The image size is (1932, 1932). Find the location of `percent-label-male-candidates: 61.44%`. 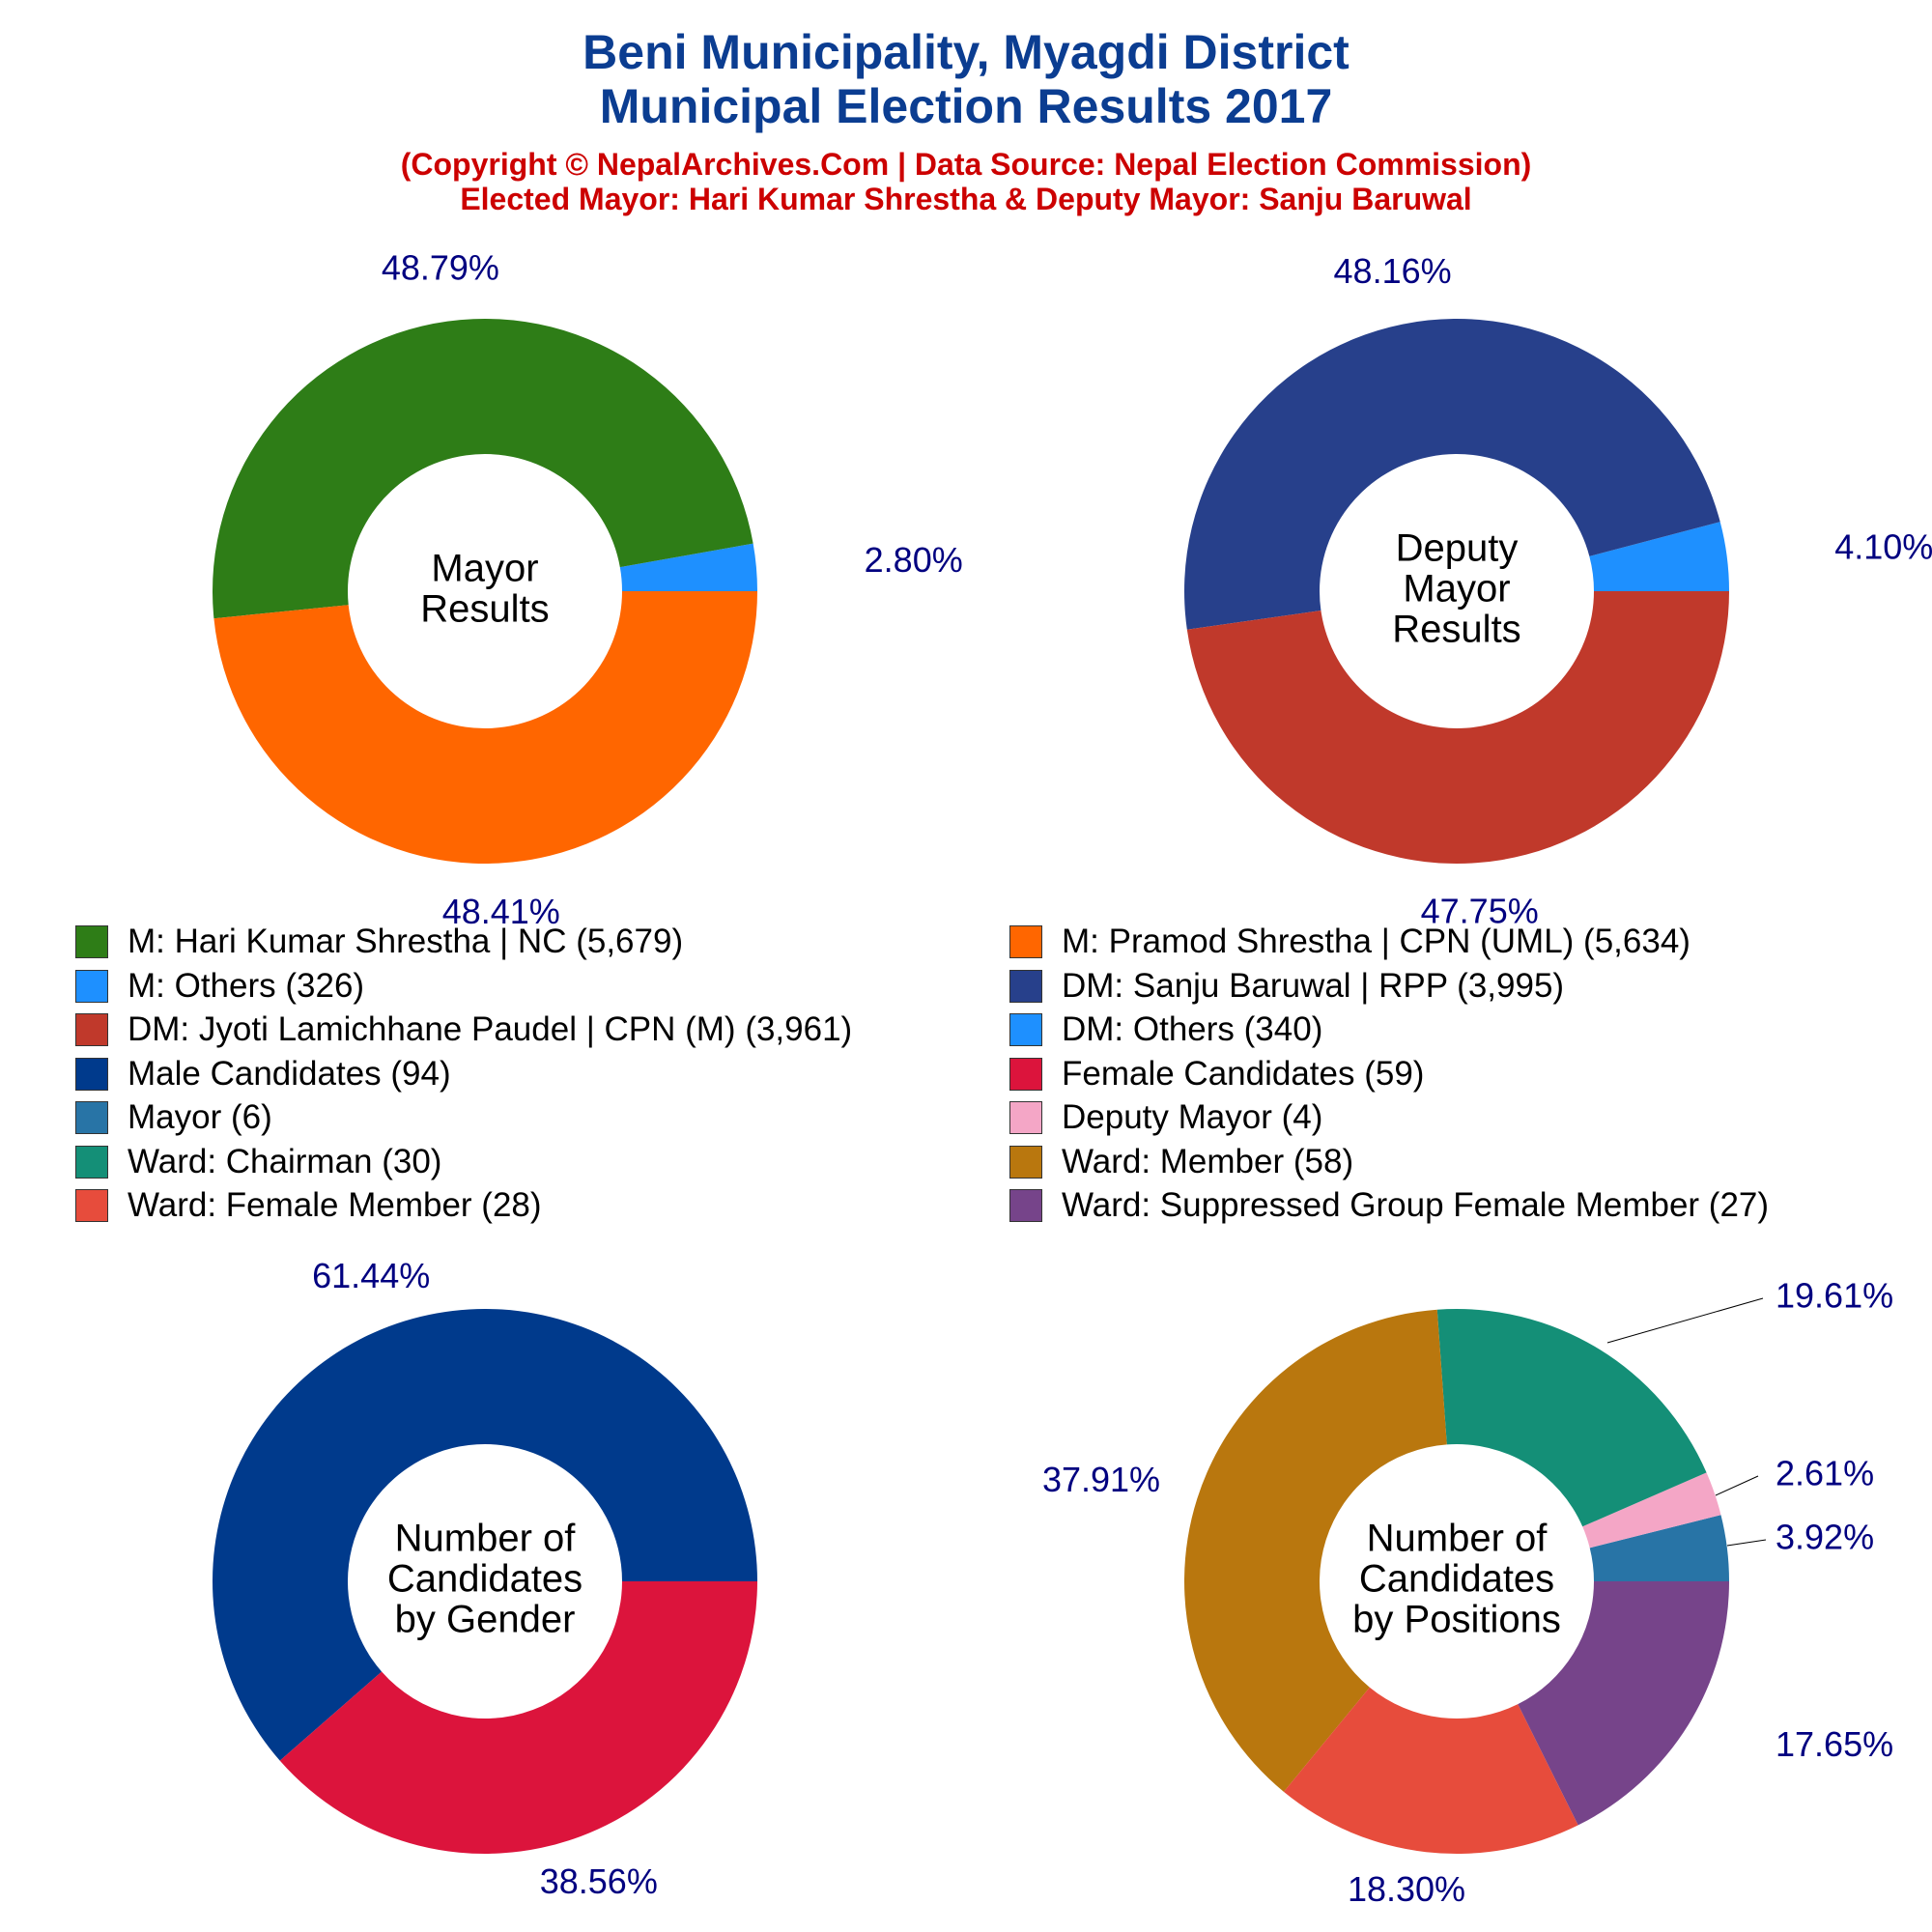

percent-label-male-candidates: 61.44% is located at coordinates (371, 1275).